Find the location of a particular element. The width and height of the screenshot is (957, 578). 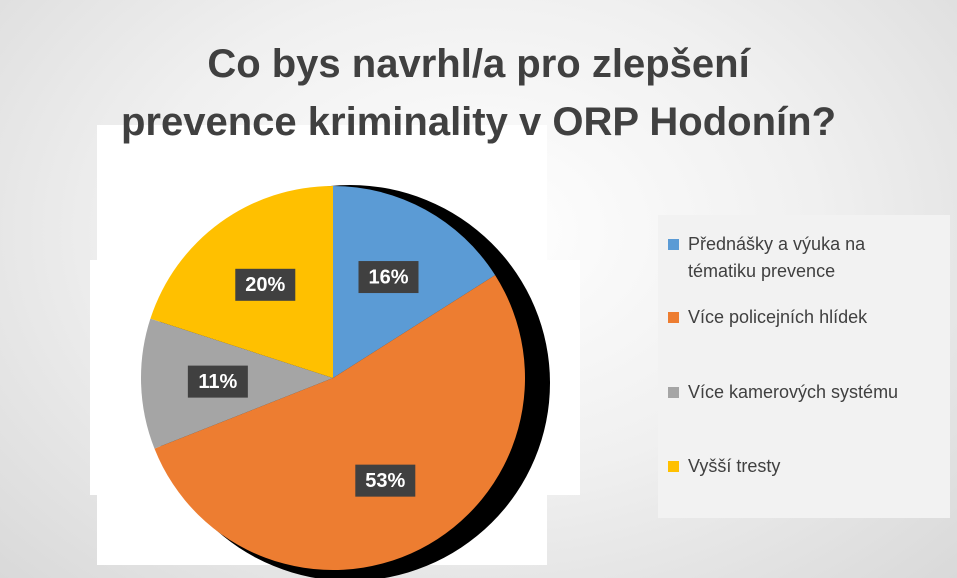

legend-item: Více kamerových systému is located at coordinates (803, 392).